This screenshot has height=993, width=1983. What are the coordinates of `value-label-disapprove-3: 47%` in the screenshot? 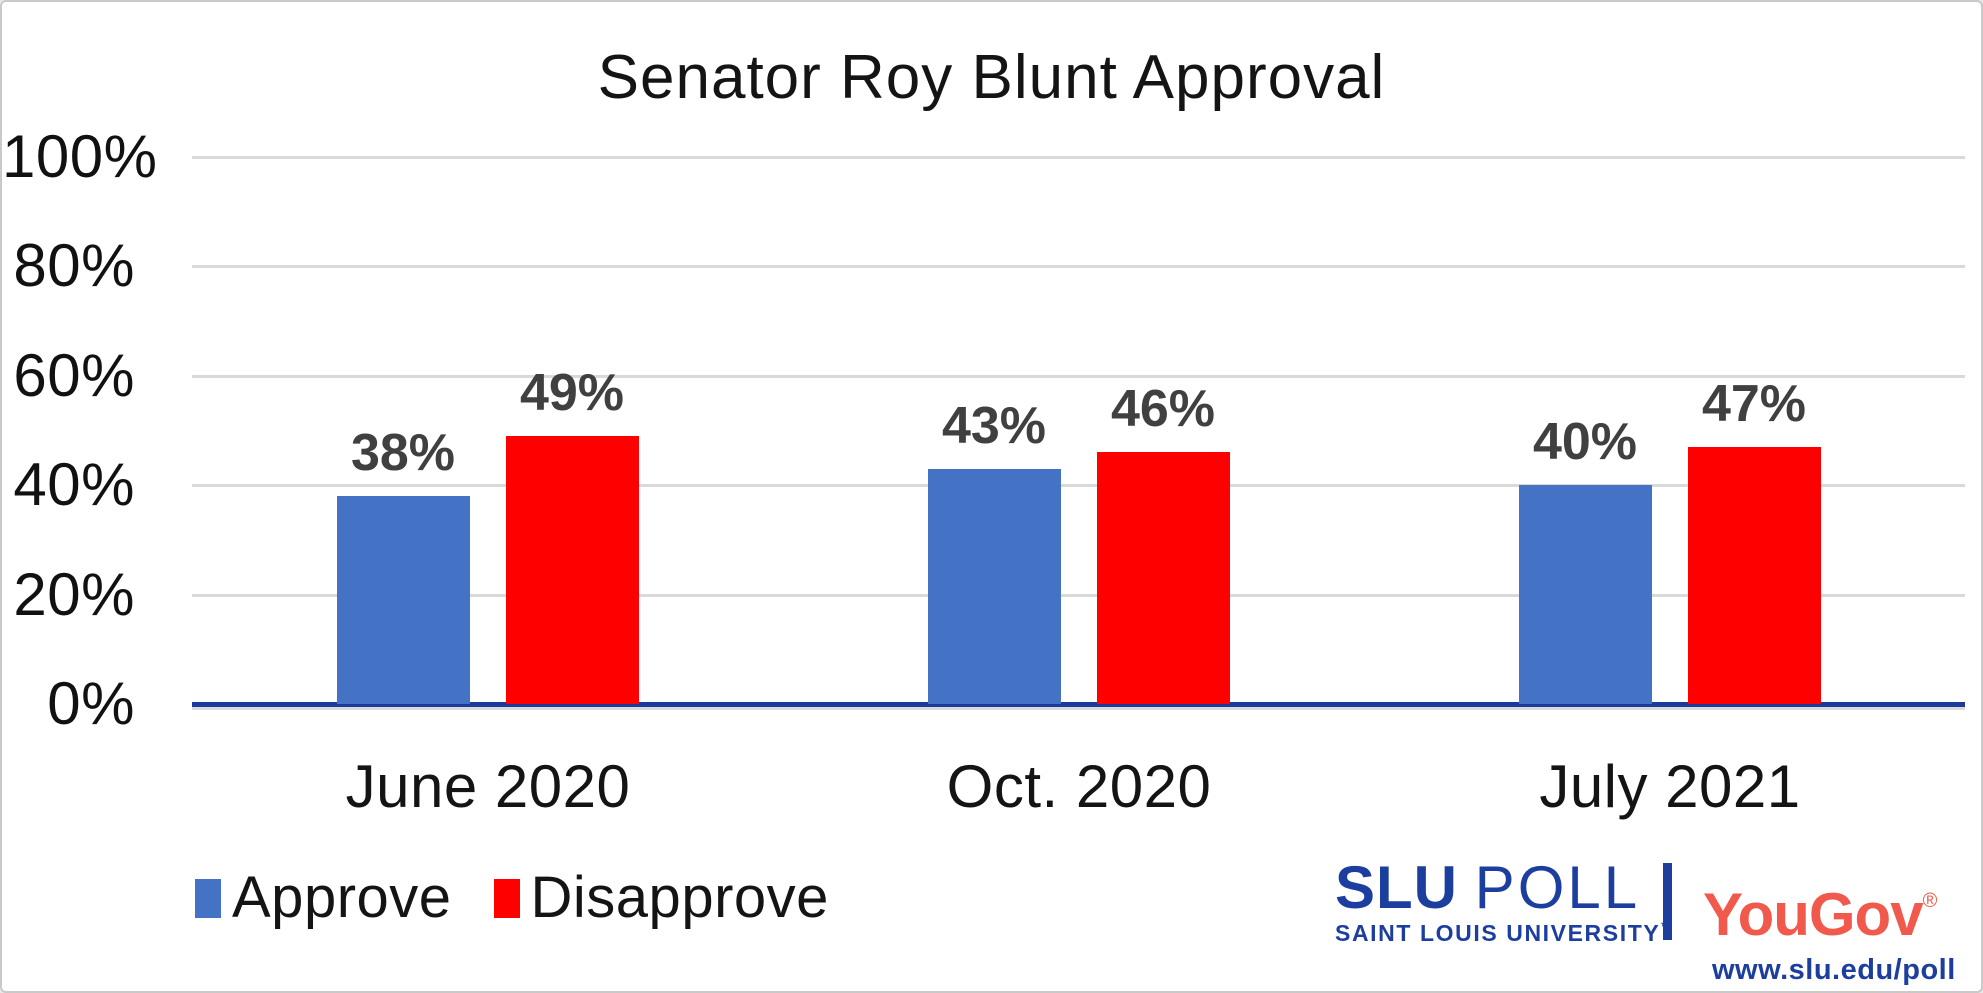 It's located at (1754, 404).